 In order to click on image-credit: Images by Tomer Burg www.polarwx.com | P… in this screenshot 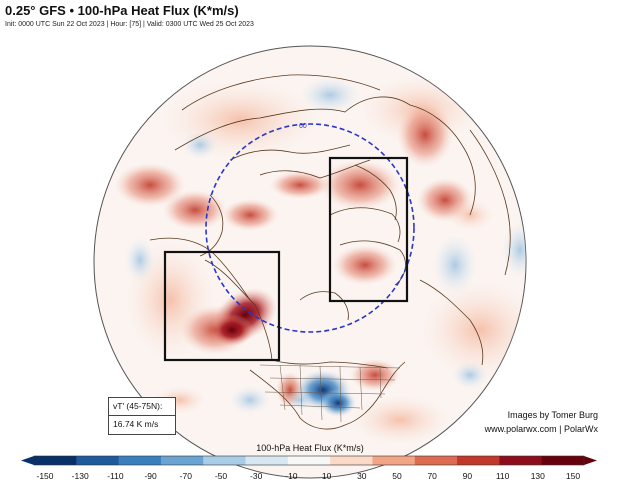, I will do `click(541, 422)`.